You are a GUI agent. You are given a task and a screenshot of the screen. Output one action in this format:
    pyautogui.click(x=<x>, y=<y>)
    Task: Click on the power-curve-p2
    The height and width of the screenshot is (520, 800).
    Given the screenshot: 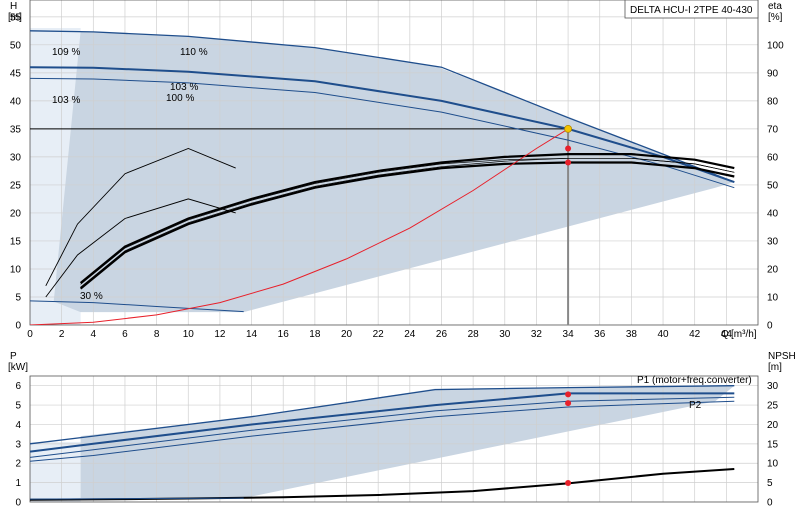 What is the action you would take?
    pyautogui.click(x=382, y=431)
    